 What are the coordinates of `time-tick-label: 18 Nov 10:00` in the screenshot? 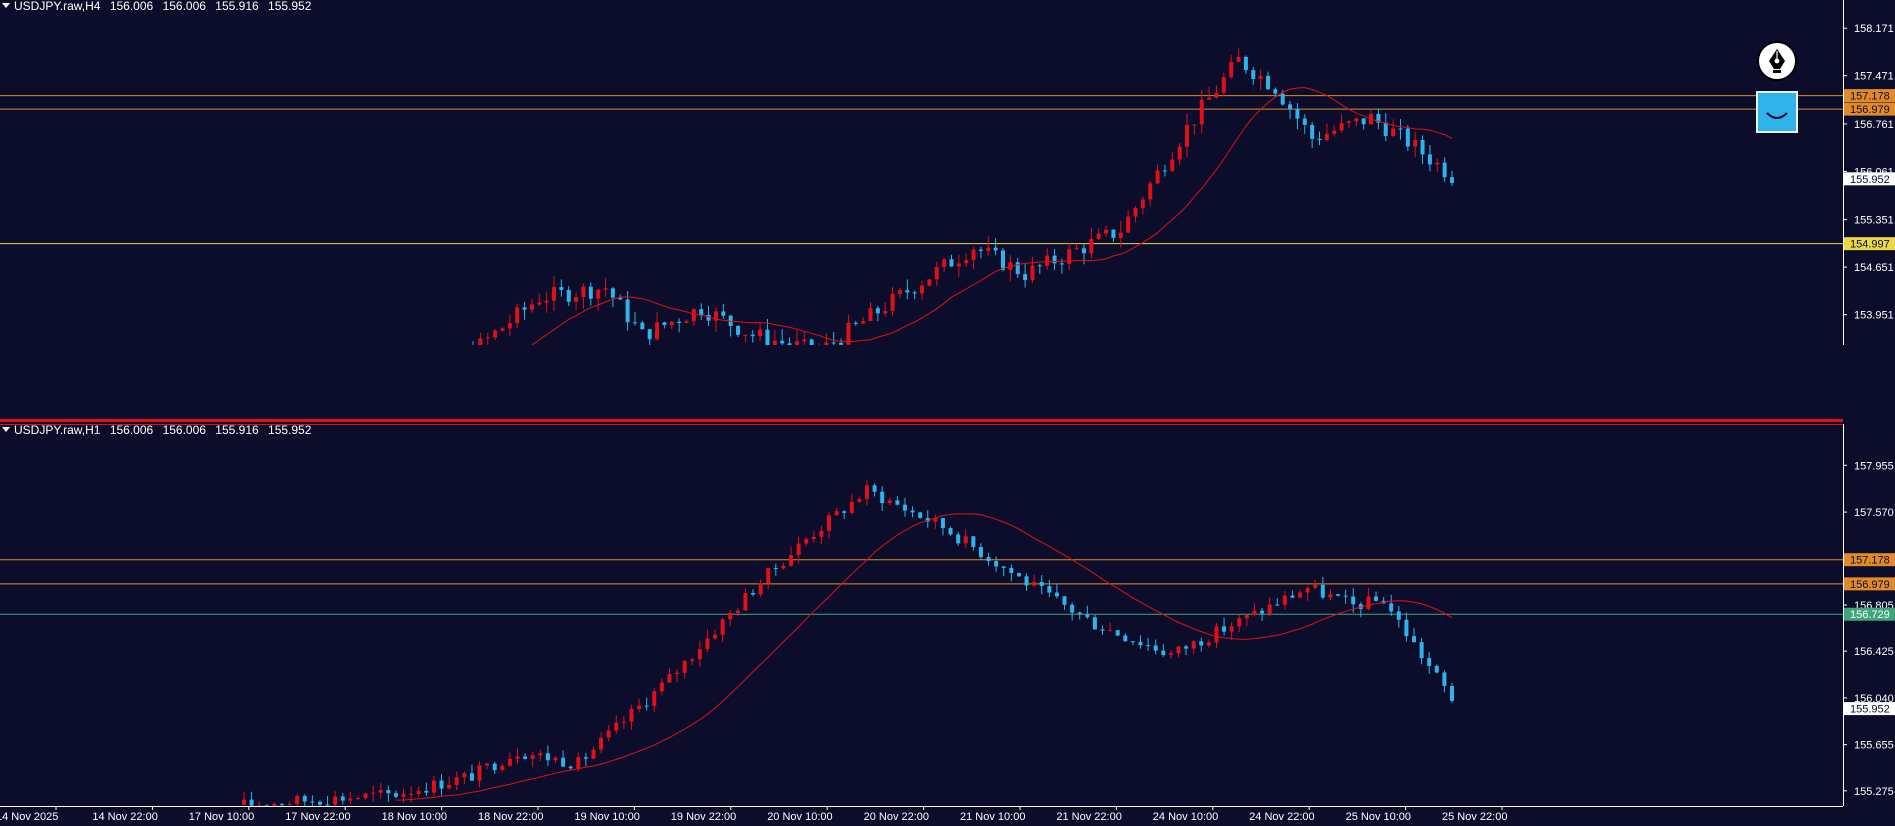 It's located at (414, 817).